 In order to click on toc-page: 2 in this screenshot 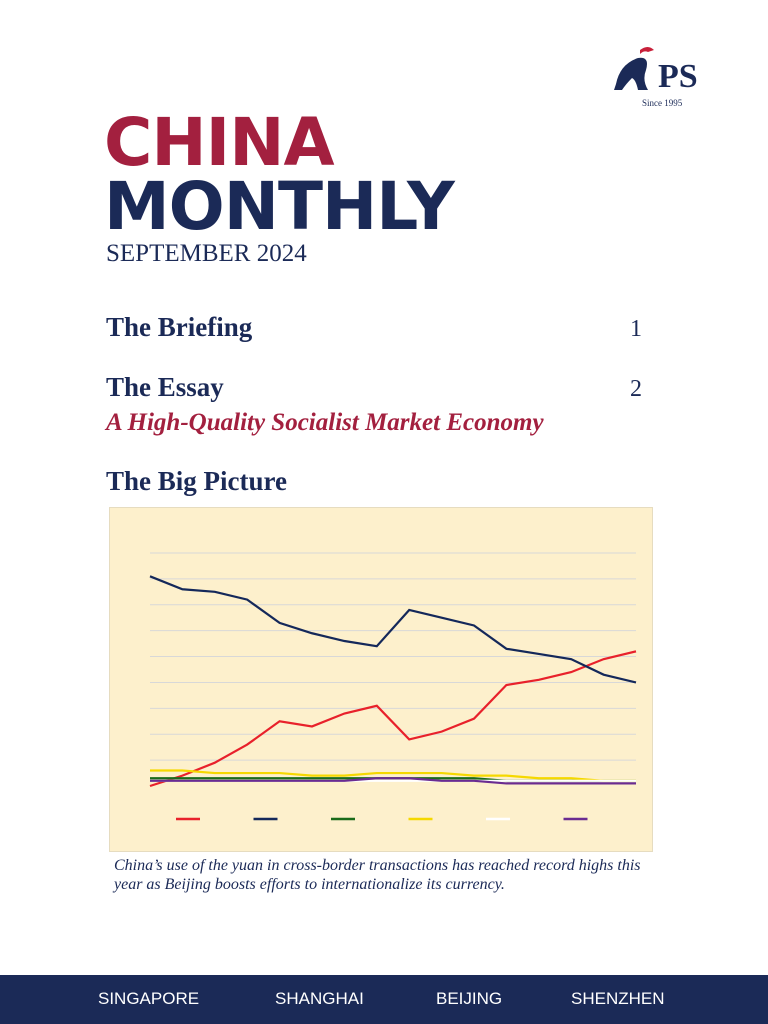, I will do `click(636, 389)`.